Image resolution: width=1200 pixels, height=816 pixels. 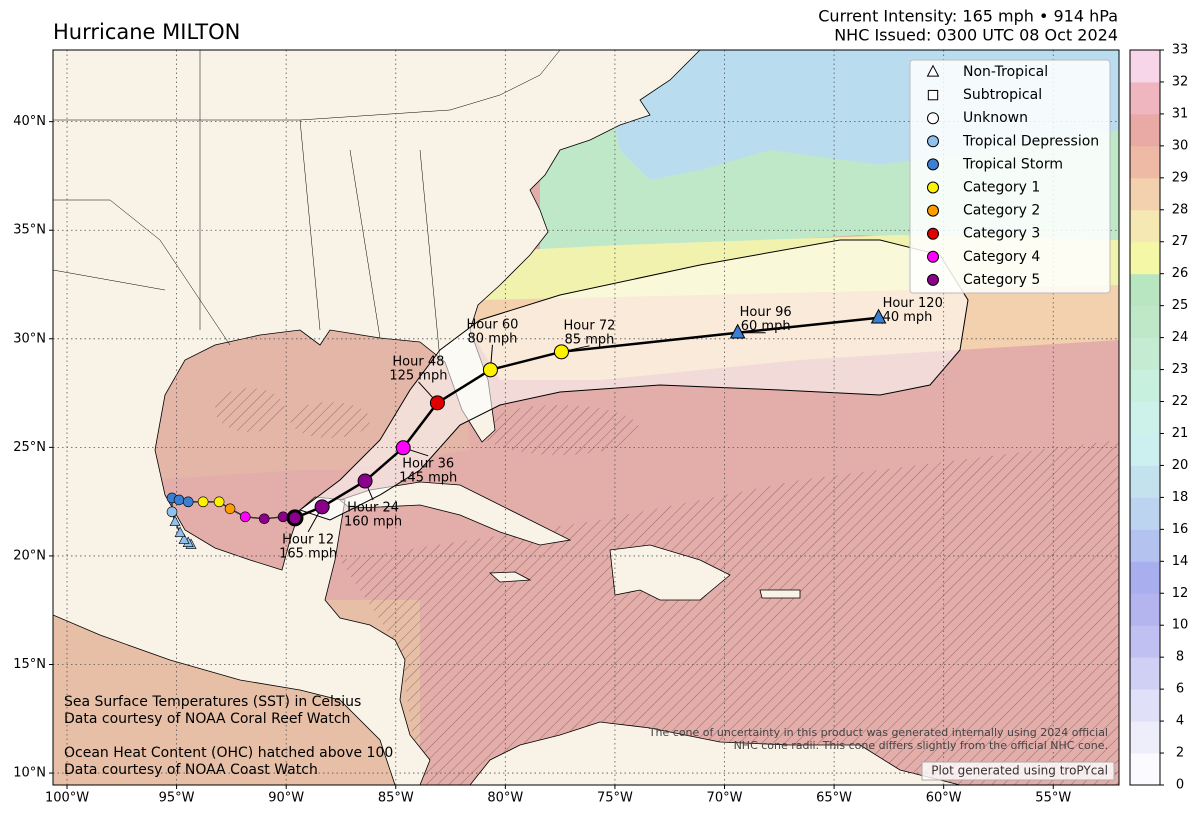 What do you see at coordinates (1180, 113) in the screenshot?
I see `colorbar-label: 31` at bounding box center [1180, 113].